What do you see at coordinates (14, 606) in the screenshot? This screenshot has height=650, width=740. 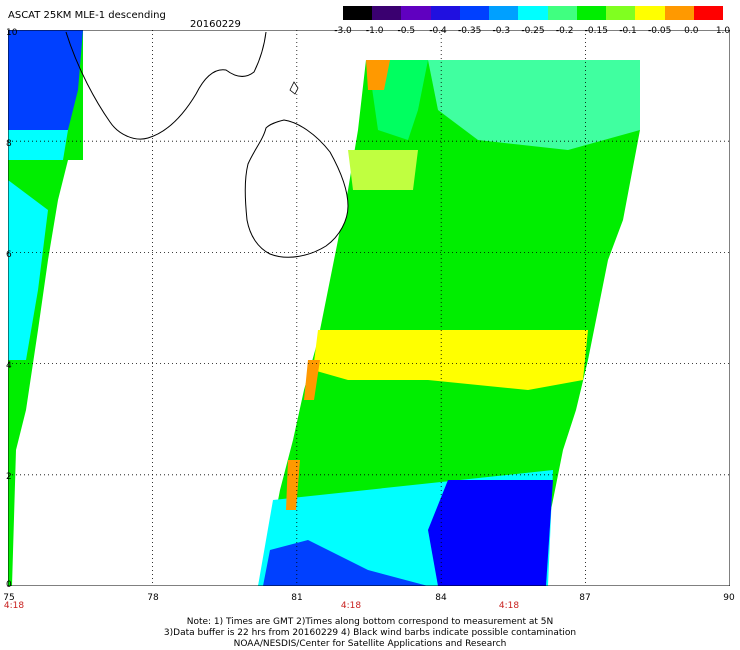 I see `time-label-1: 4:18` at bounding box center [14, 606].